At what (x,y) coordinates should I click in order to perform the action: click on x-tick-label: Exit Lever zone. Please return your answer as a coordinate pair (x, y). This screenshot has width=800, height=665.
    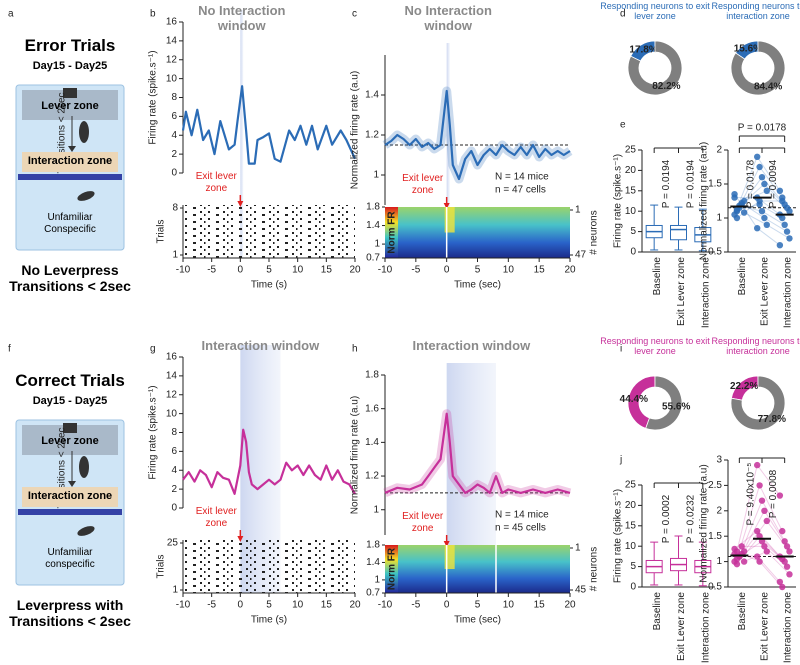
    Looking at the image, I should click on (681, 291).